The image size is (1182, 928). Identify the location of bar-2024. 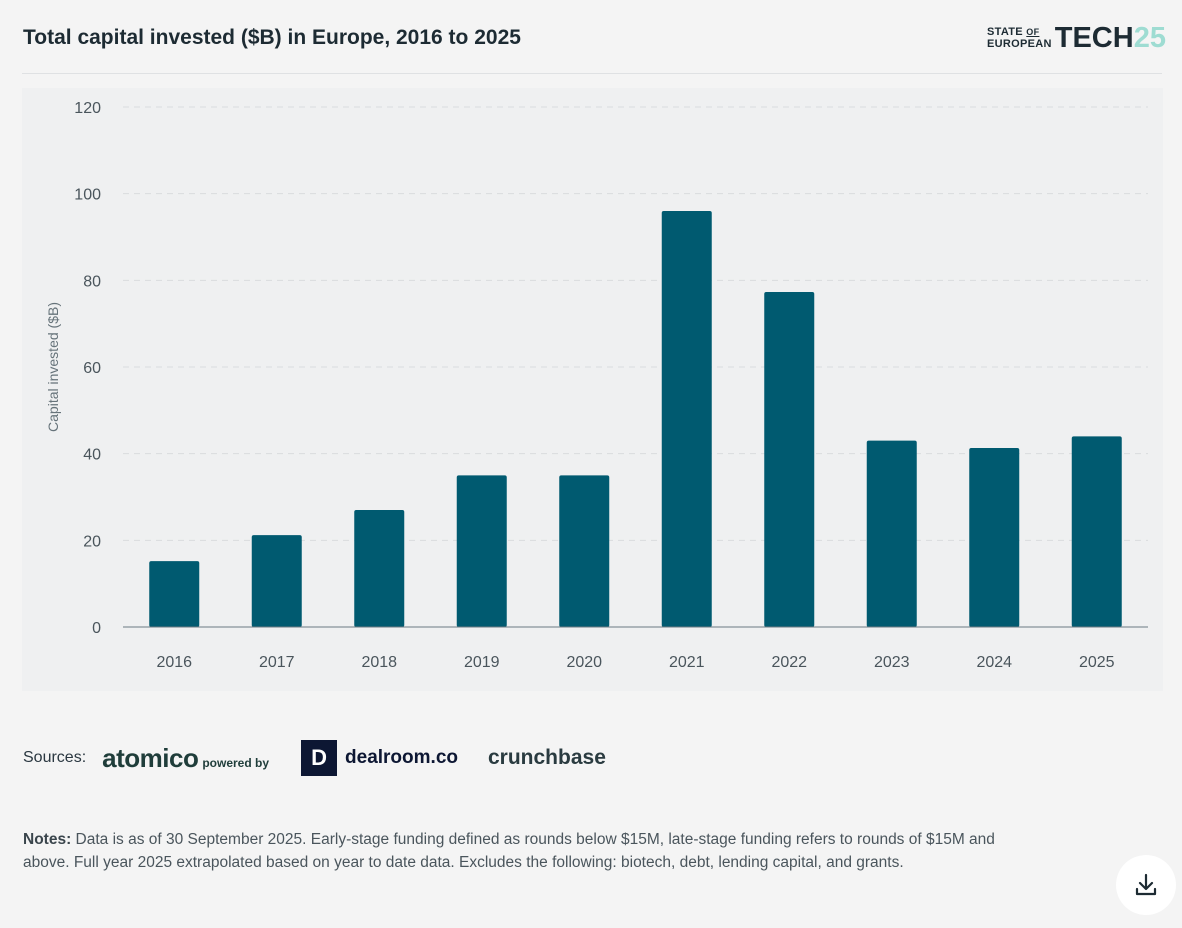
(994, 537).